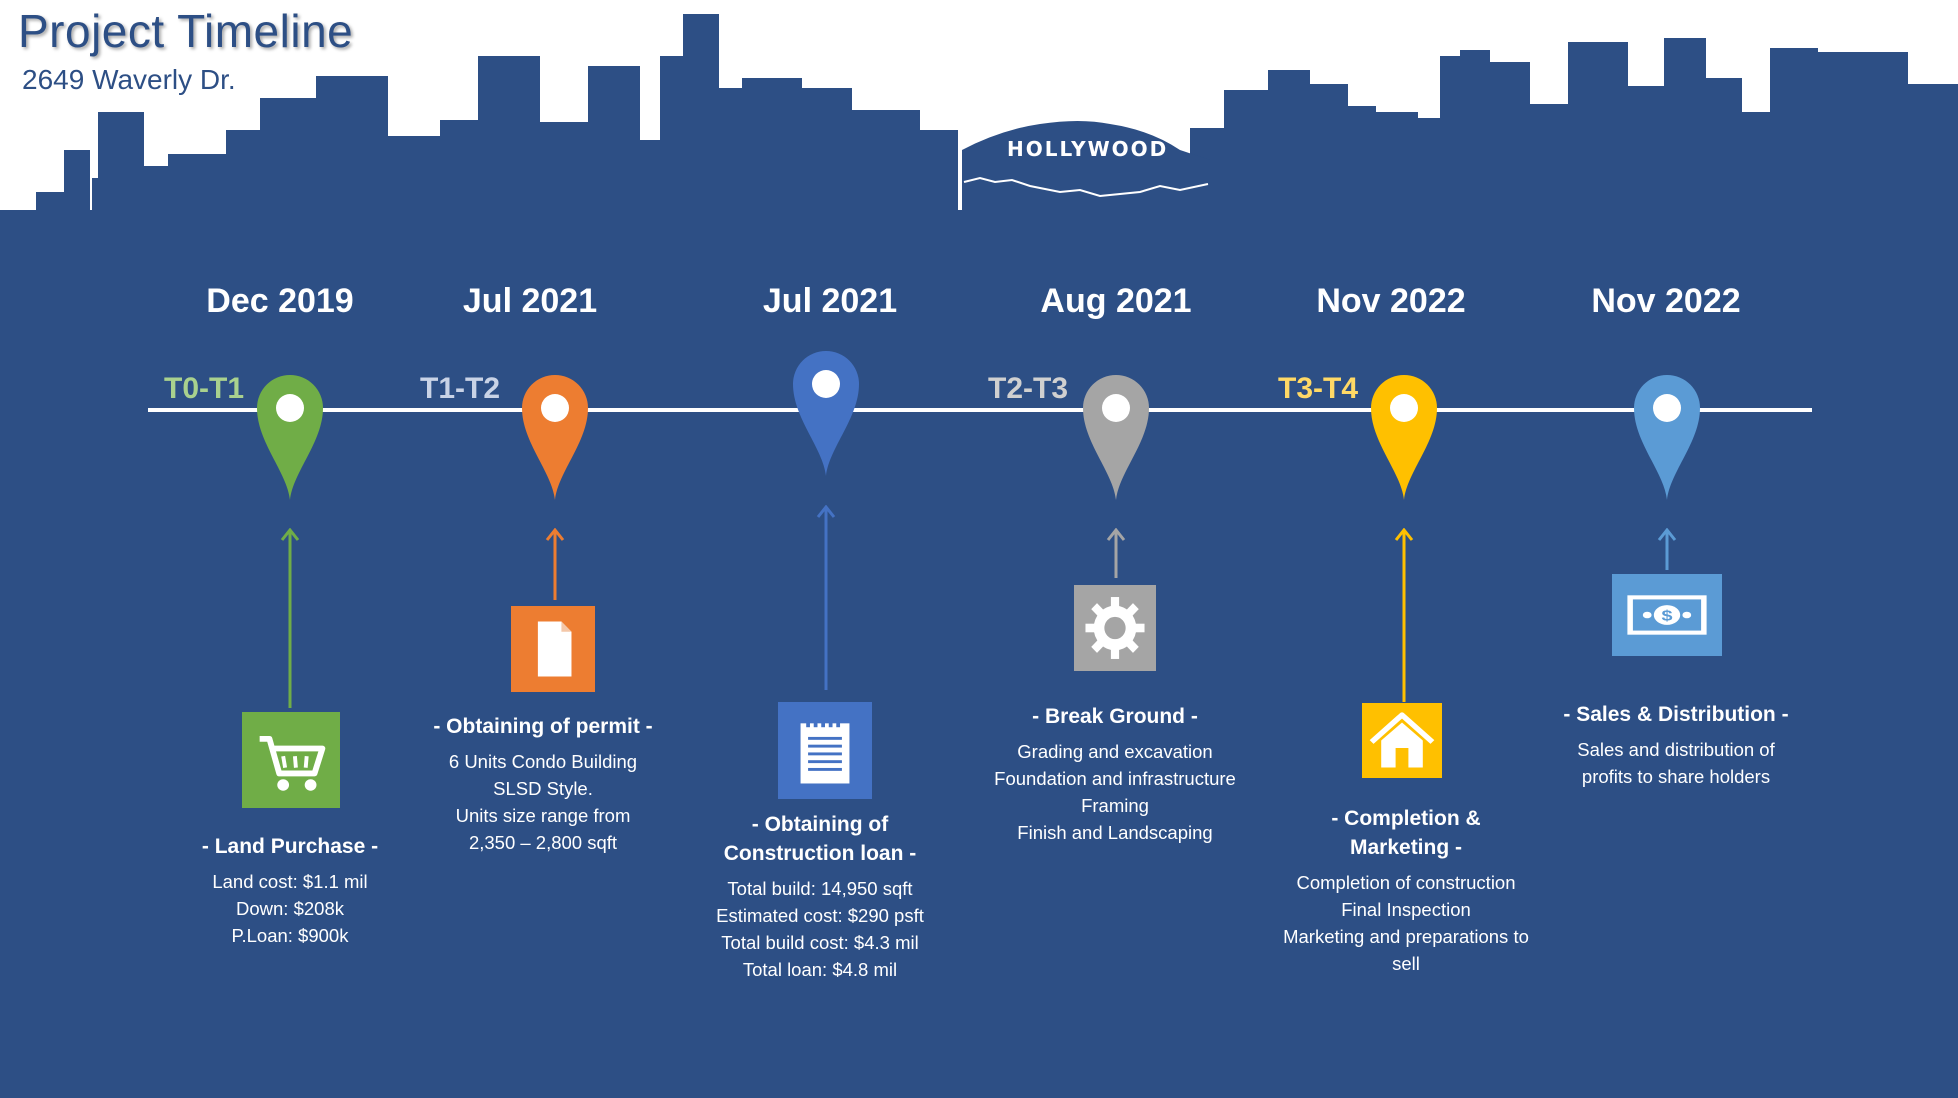  I want to click on milestone-detail: P.Loan: $900k, so click(290, 935).